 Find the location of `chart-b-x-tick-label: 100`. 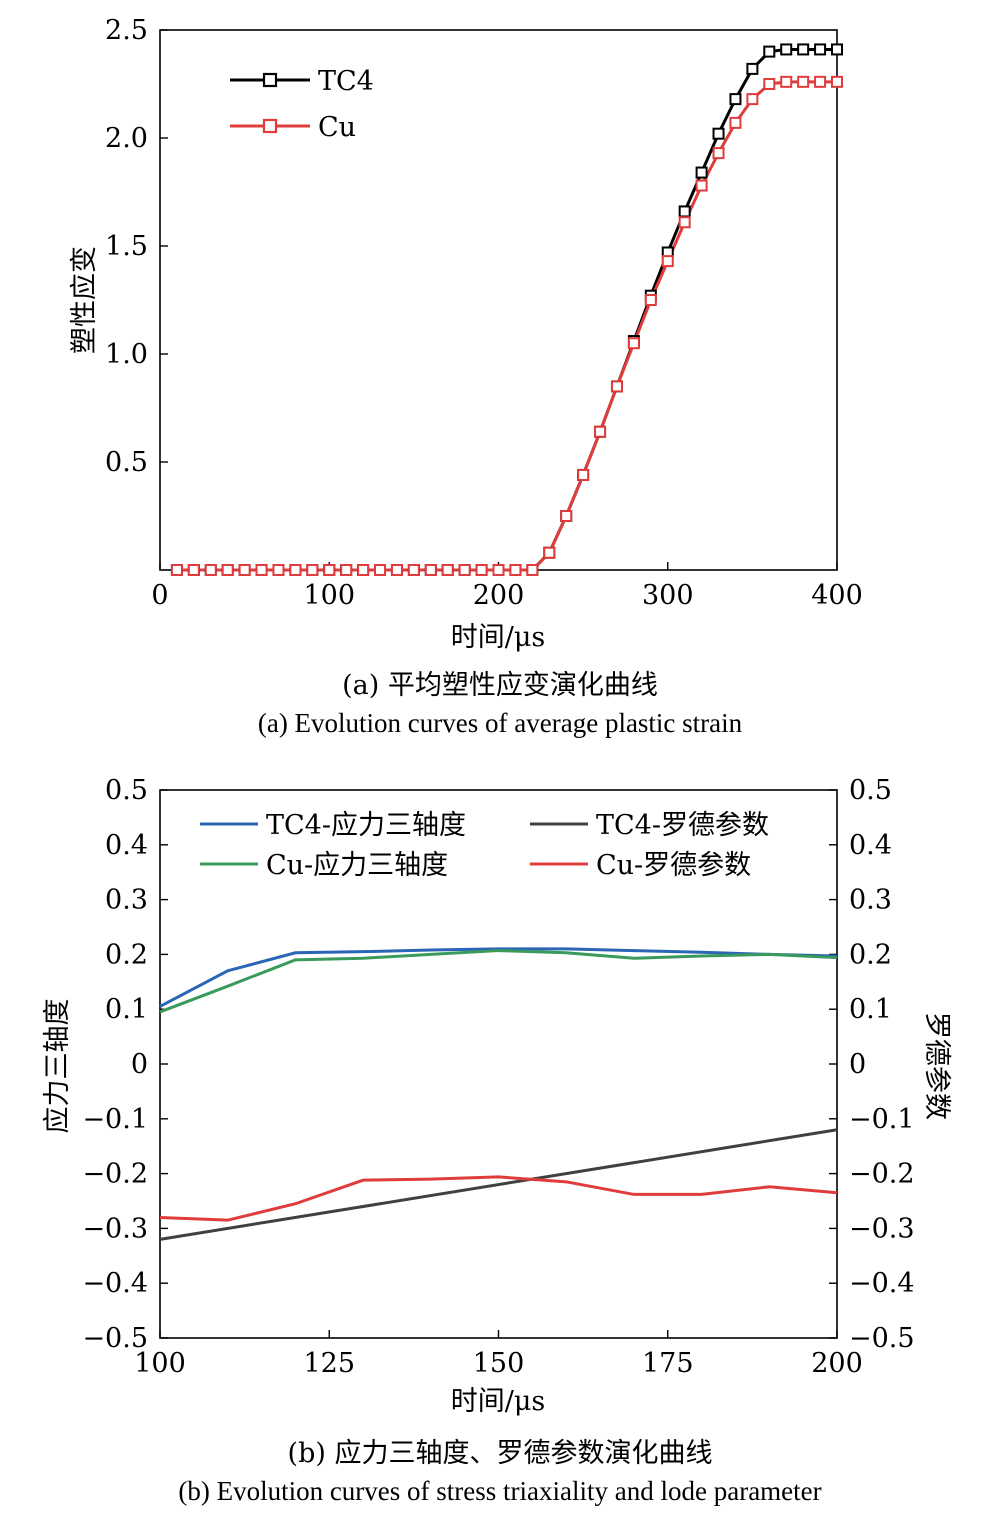

chart-b-x-tick-label: 100 is located at coordinates (160, 1363).